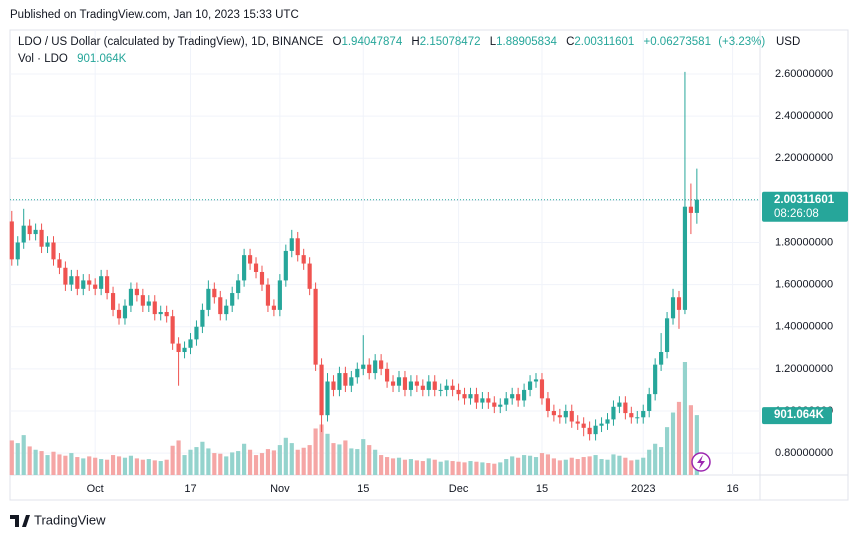 The width and height of the screenshot is (856, 538). Describe the element at coordinates (58, 519) in the screenshot. I see `brand-logo: TradingView` at that location.